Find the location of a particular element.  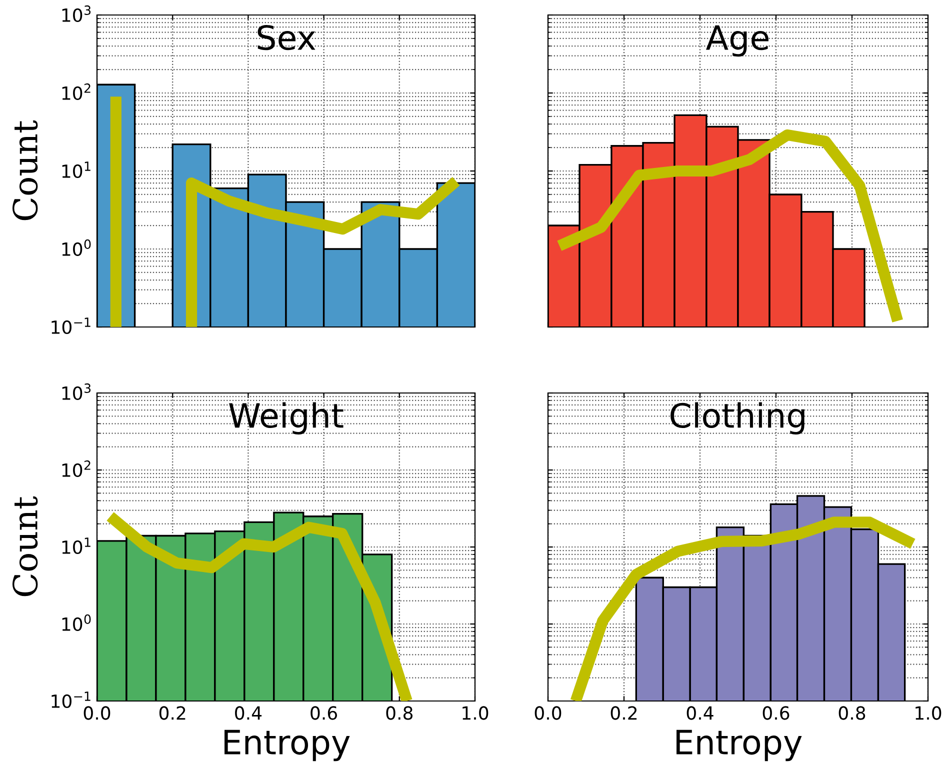

chart-title: Sex is located at coordinates (287, 37).